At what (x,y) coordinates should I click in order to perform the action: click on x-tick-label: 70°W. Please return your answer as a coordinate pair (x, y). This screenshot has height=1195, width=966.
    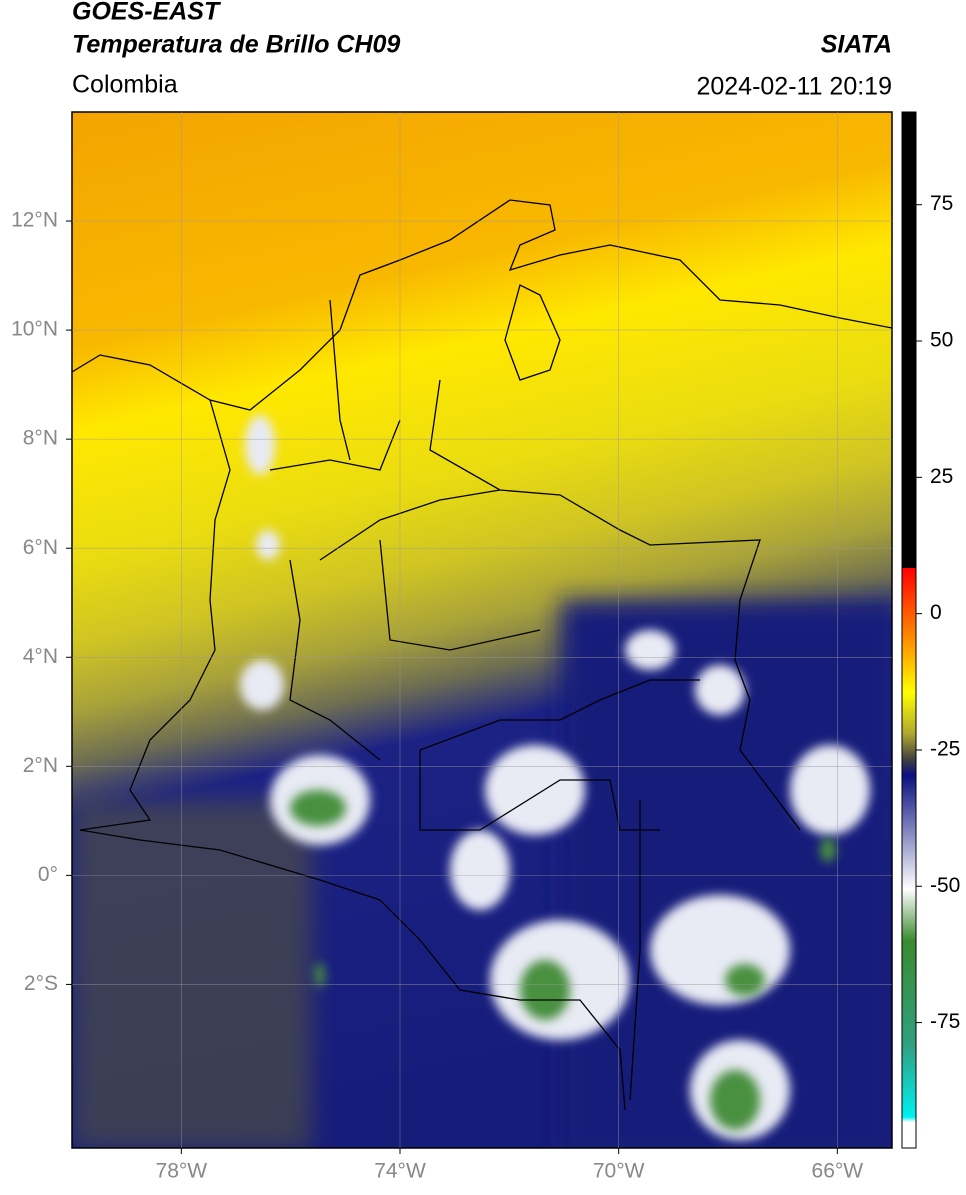
    Looking at the image, I should click on (619, 1171).